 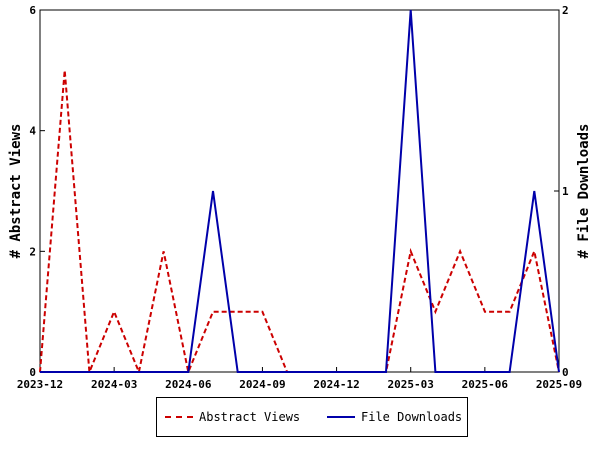 I want to click on x-tick-label: 2025-09, so click(x=559, y=384).